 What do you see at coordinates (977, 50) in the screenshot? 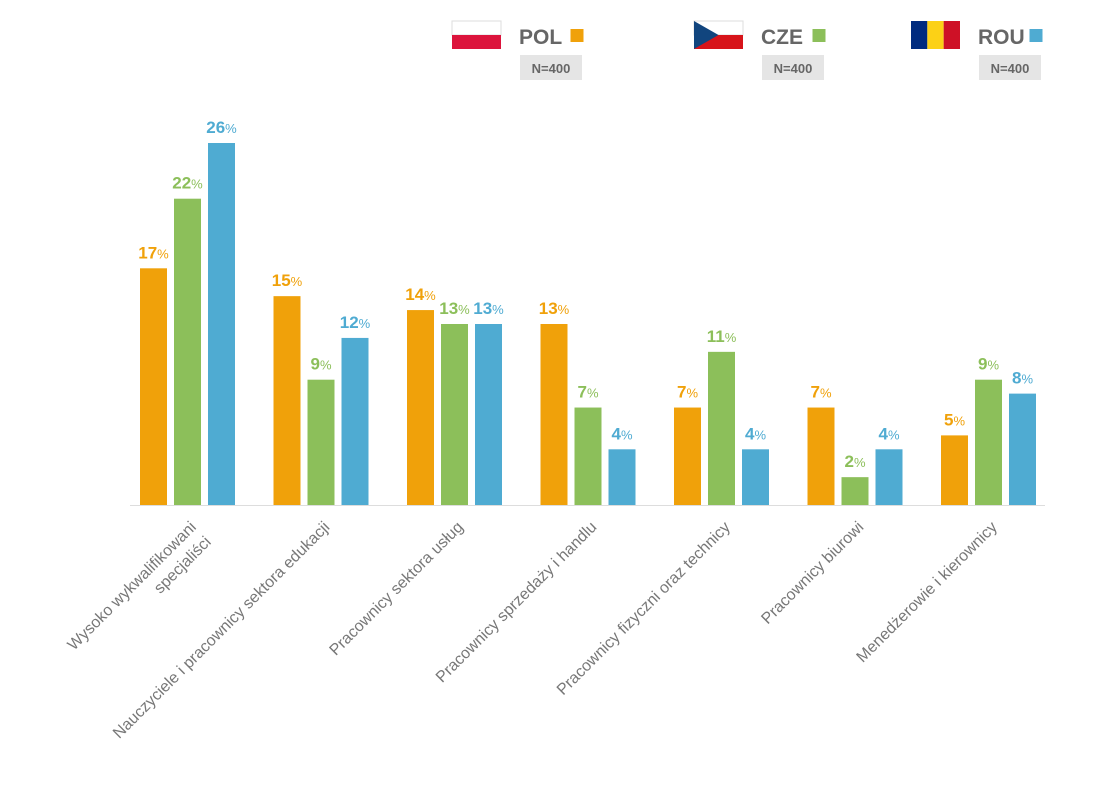
I see `legend-item-rou: ROU N=400` at bounding box center [977, 50].